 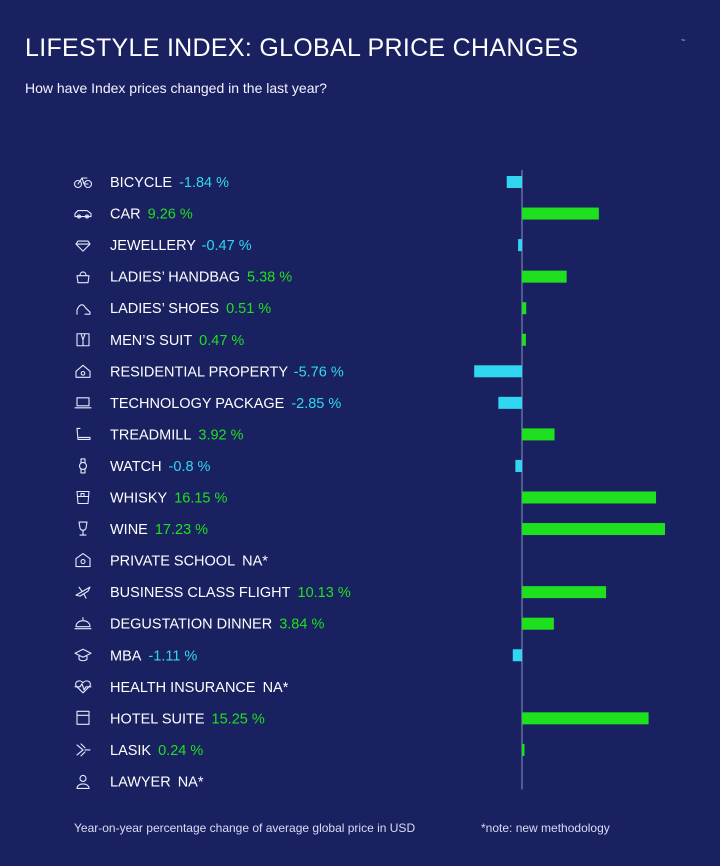 What do you see at coordinates (238, 719) in the screenshot?
I see `value-label: 15.25 %` at bounding box center [238, 719].